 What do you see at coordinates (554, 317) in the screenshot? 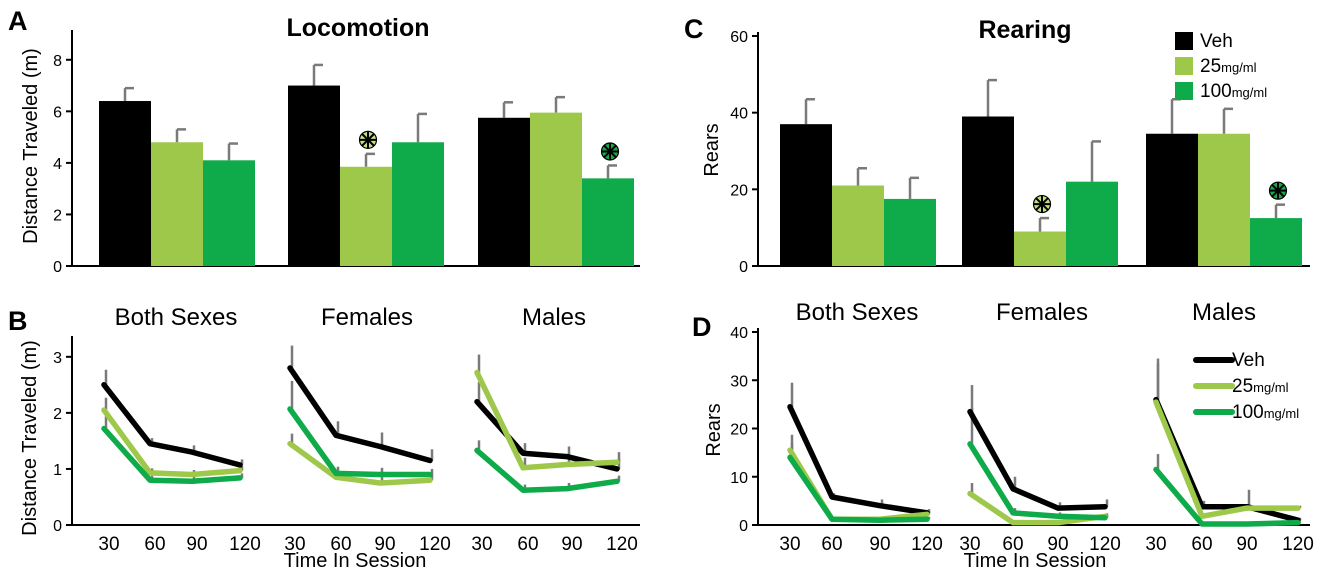
I see `panel-b-subplot-title: Males` at bounding box center [554, 317].